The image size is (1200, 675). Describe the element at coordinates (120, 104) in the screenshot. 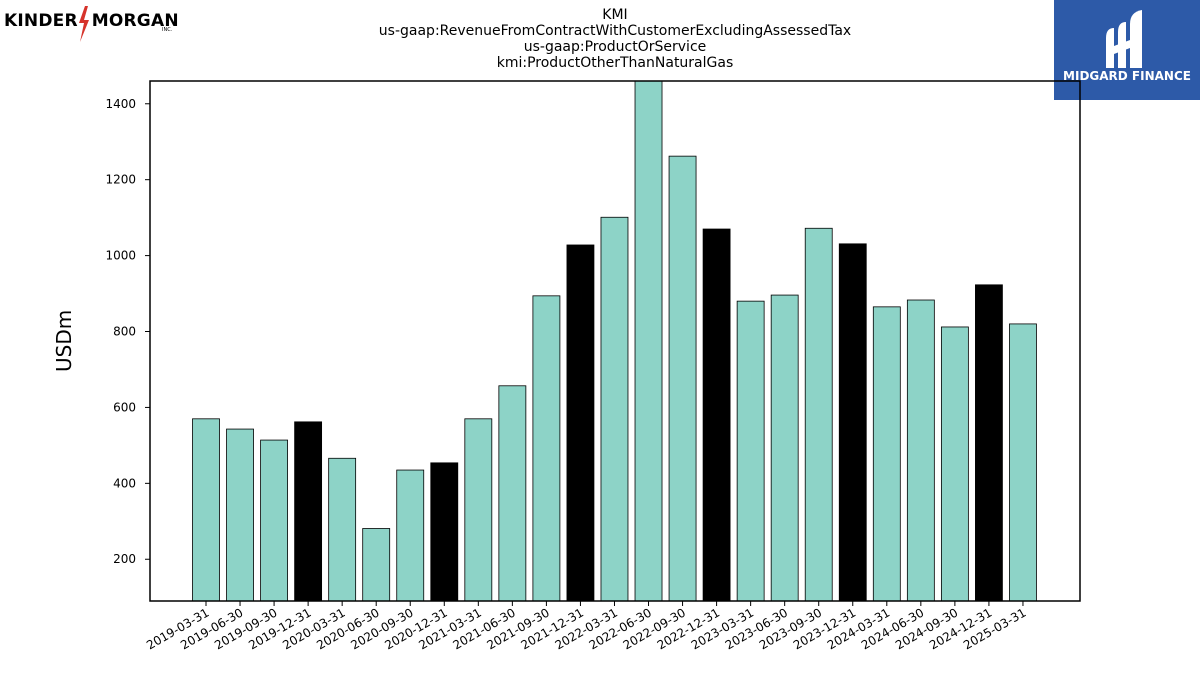

I see `y-tick-label-1400: 1400` at that location.